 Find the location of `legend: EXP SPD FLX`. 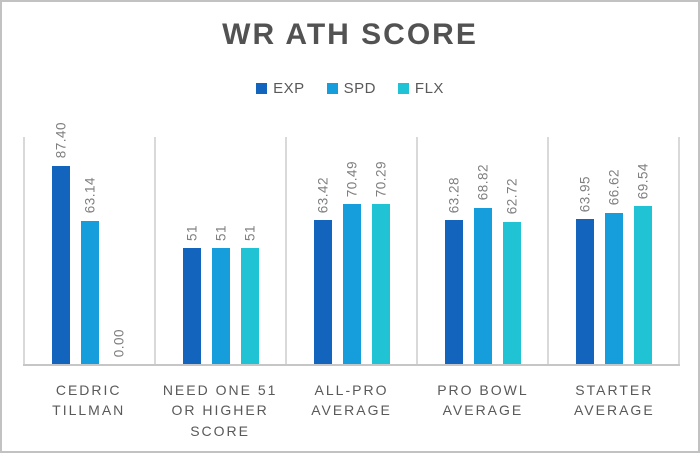

legend: EXP SPD FLX is located at coordinates (350, 88).